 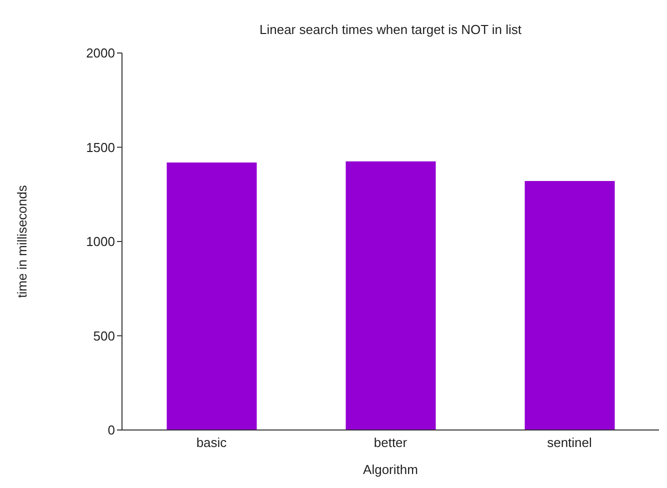 What do you see at coordinates (111, 430) in the screenshot?
I see `y-tick-label: 0` at bounding box center [111, 430].